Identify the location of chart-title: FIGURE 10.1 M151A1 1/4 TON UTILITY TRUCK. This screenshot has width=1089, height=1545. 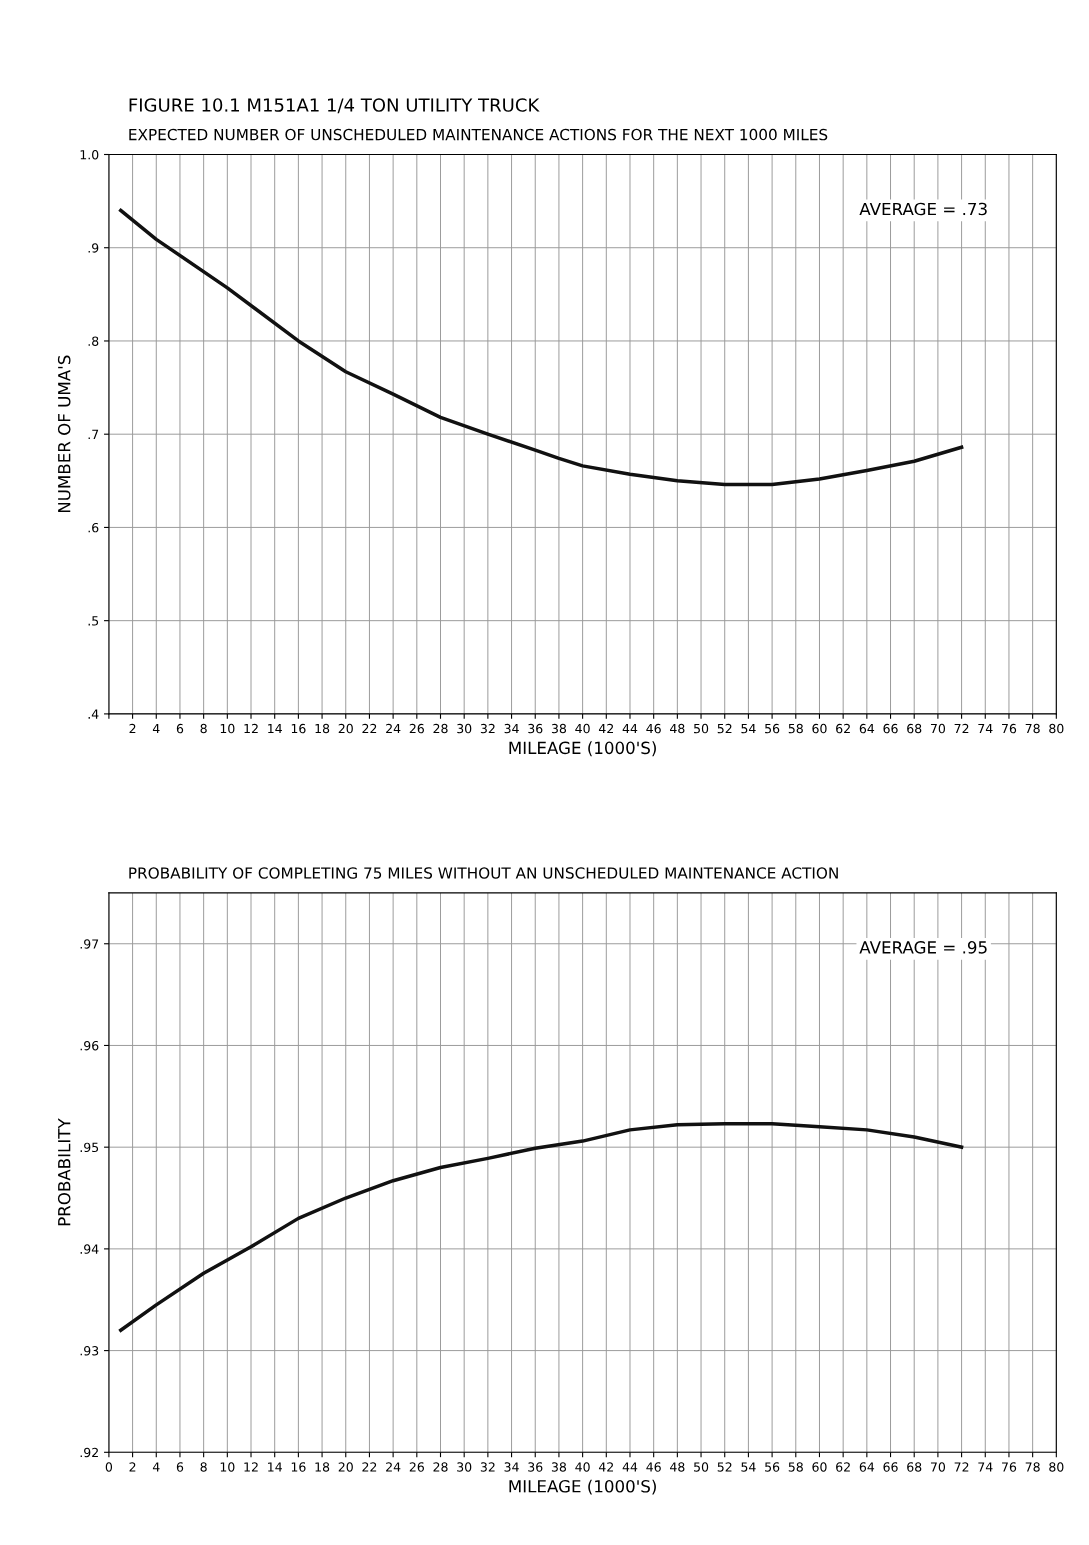
(334, 106).